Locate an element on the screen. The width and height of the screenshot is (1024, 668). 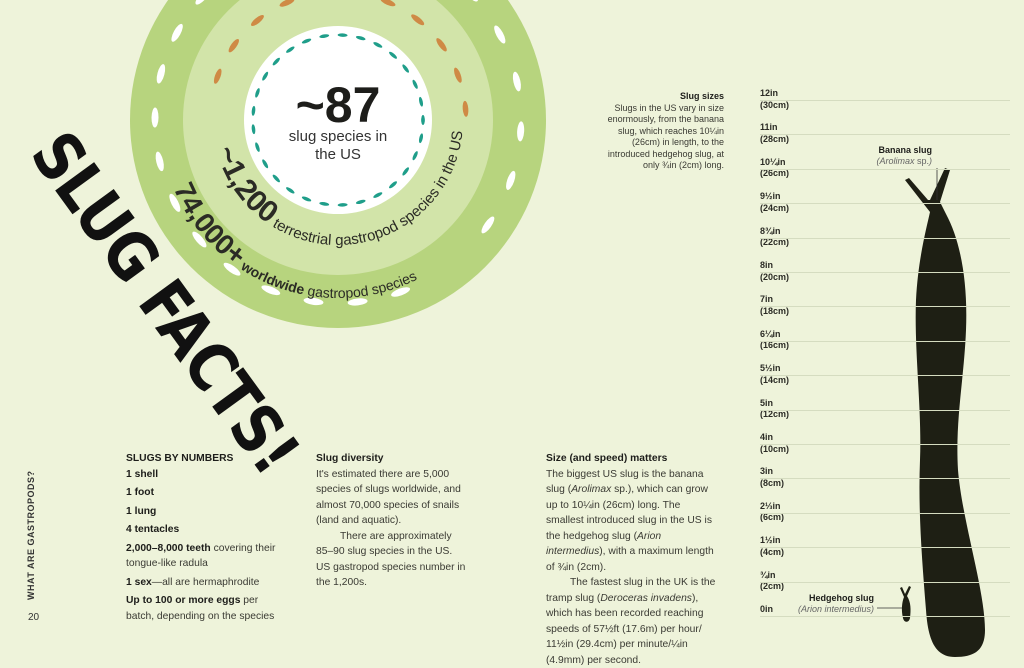
hedgehog-slug-label: Hedgehog slug (Arion intermedius) is located at coordinates (835, 603).